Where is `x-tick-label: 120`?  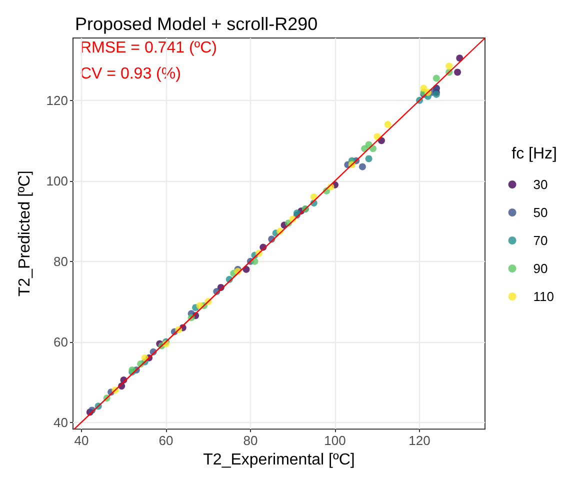 x-tick-label: 120 is located at coordinates (419, 440).